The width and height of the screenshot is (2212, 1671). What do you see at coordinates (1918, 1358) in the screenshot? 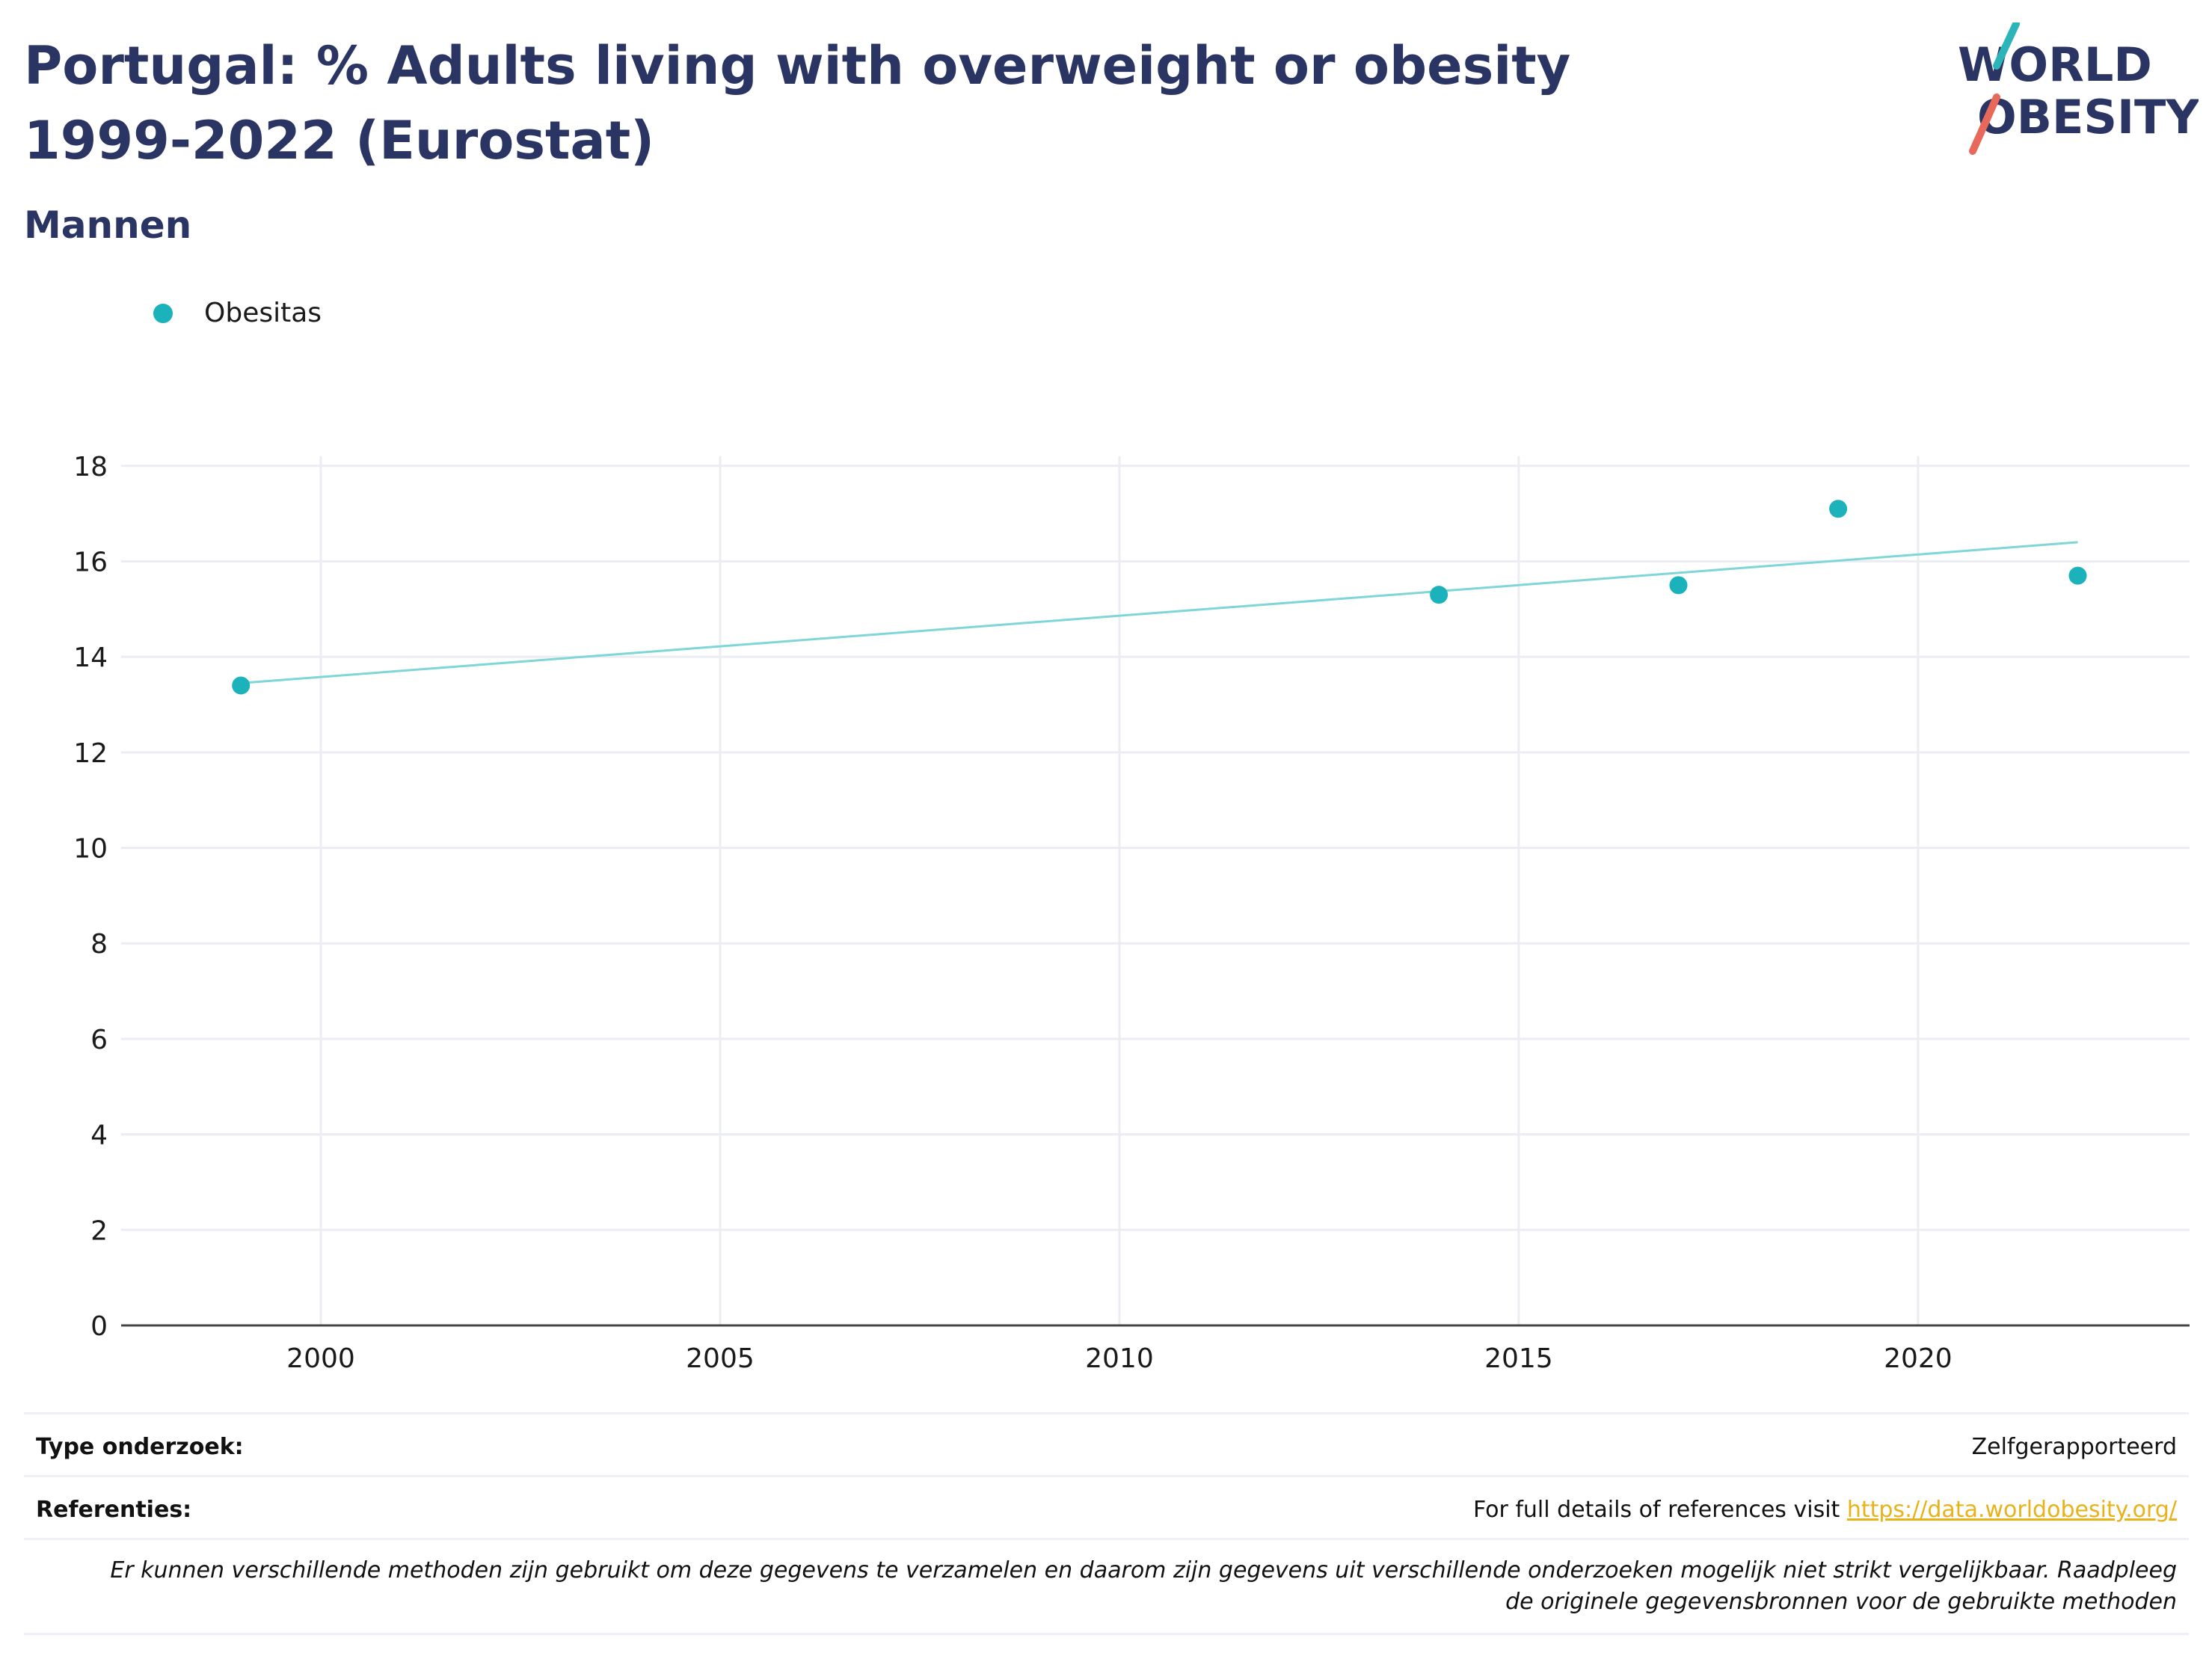
I see `x-tick-label: 2020` at bounding box center [1918, 1358].